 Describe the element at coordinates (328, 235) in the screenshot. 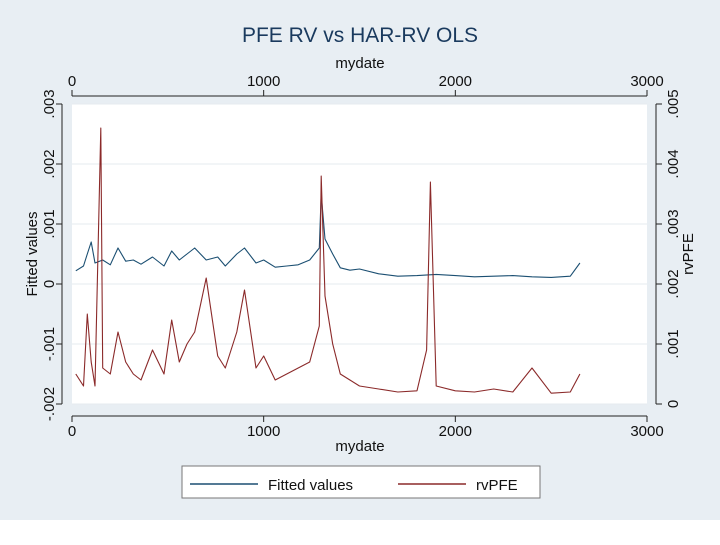

I see `series-line-fitted-values` at that location.